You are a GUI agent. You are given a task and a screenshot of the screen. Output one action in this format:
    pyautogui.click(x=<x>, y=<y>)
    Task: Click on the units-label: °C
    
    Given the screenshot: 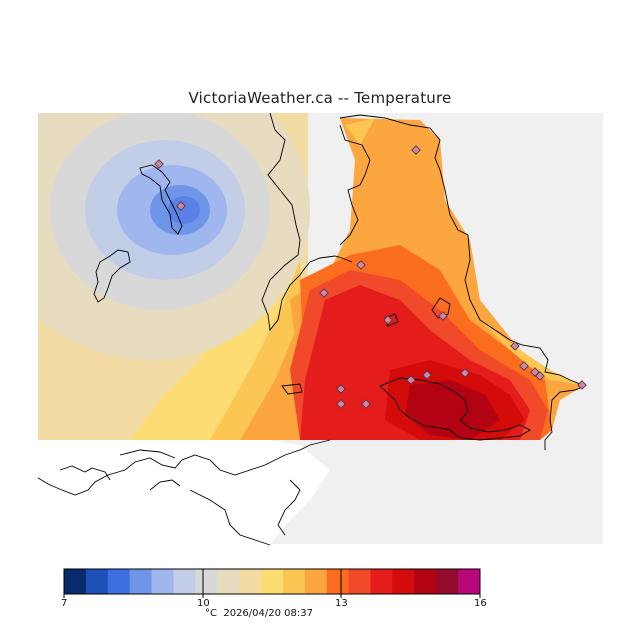 What is the action you would take?
    pyautogui.click(x=211, y=613)
    